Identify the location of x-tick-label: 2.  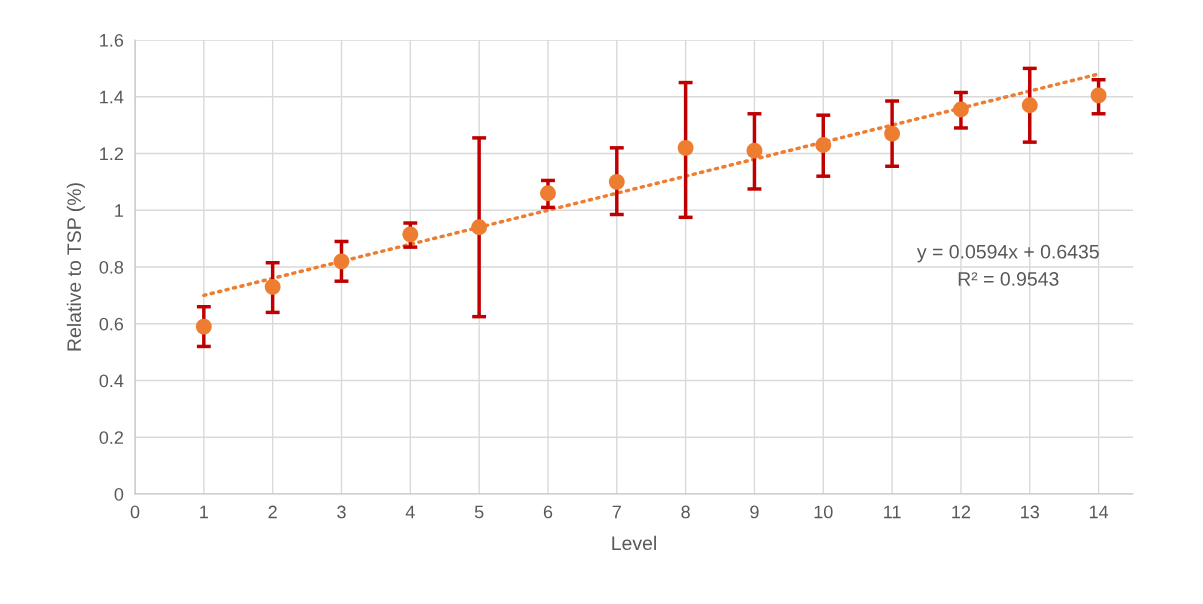
(272, 512).